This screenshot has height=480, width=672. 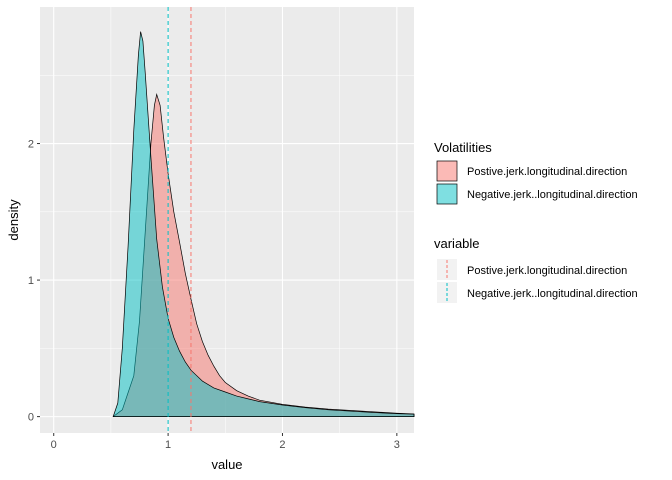 What do you see at coordinates (282, 445) in the screenshot?
I see `x-tick-label: 2` at bounding box center [282, 445].